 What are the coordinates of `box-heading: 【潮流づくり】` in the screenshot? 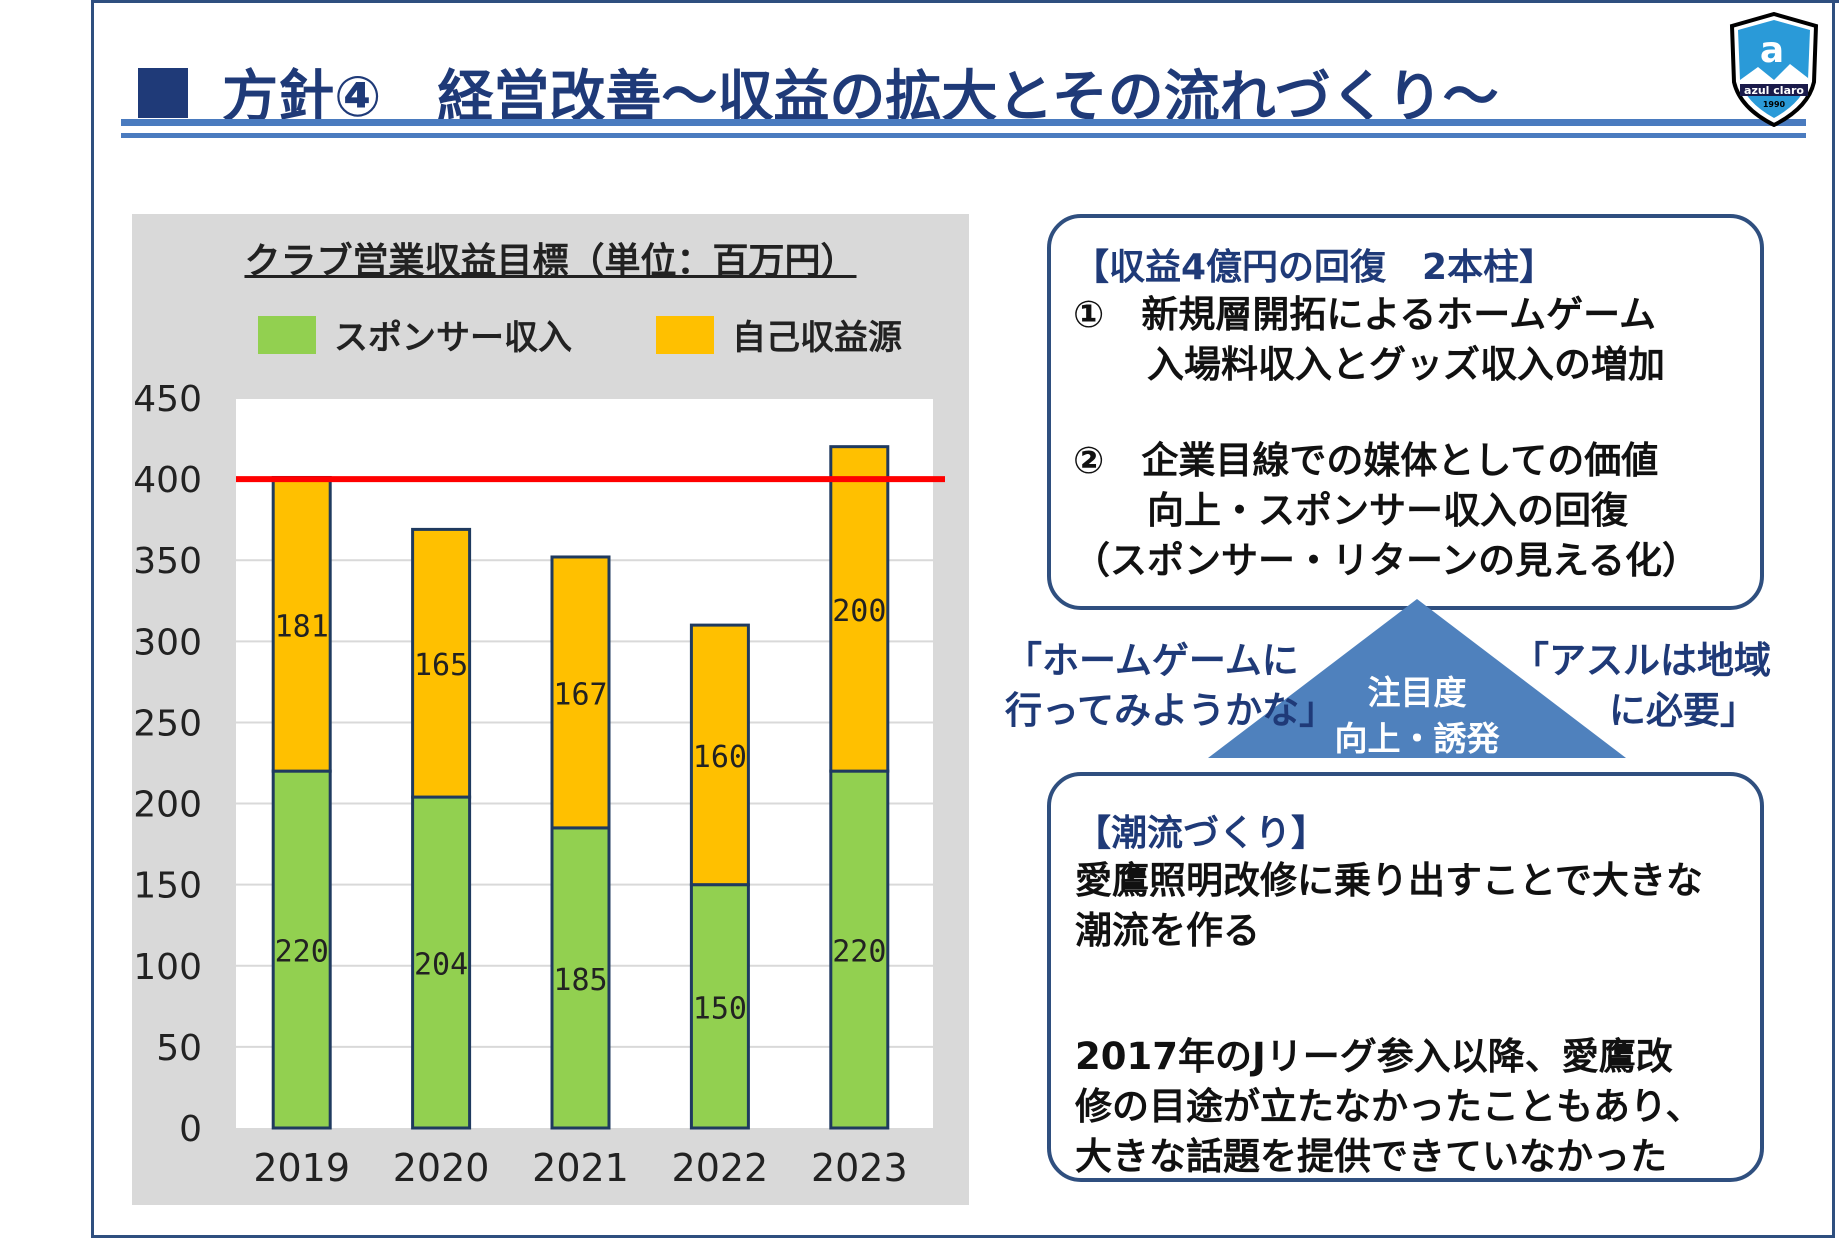 It's located at (1201, 833).